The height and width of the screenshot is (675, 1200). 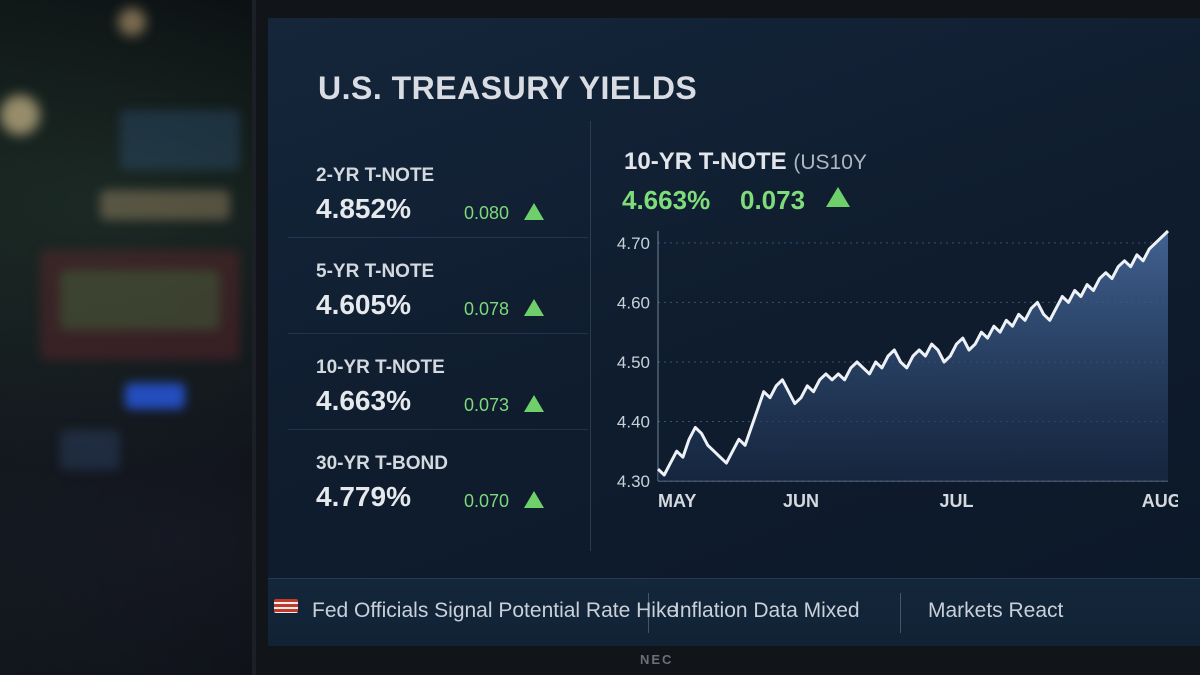 I want to click on quote-name: 2-YR T-NOTE, so click(x=375, y=175).